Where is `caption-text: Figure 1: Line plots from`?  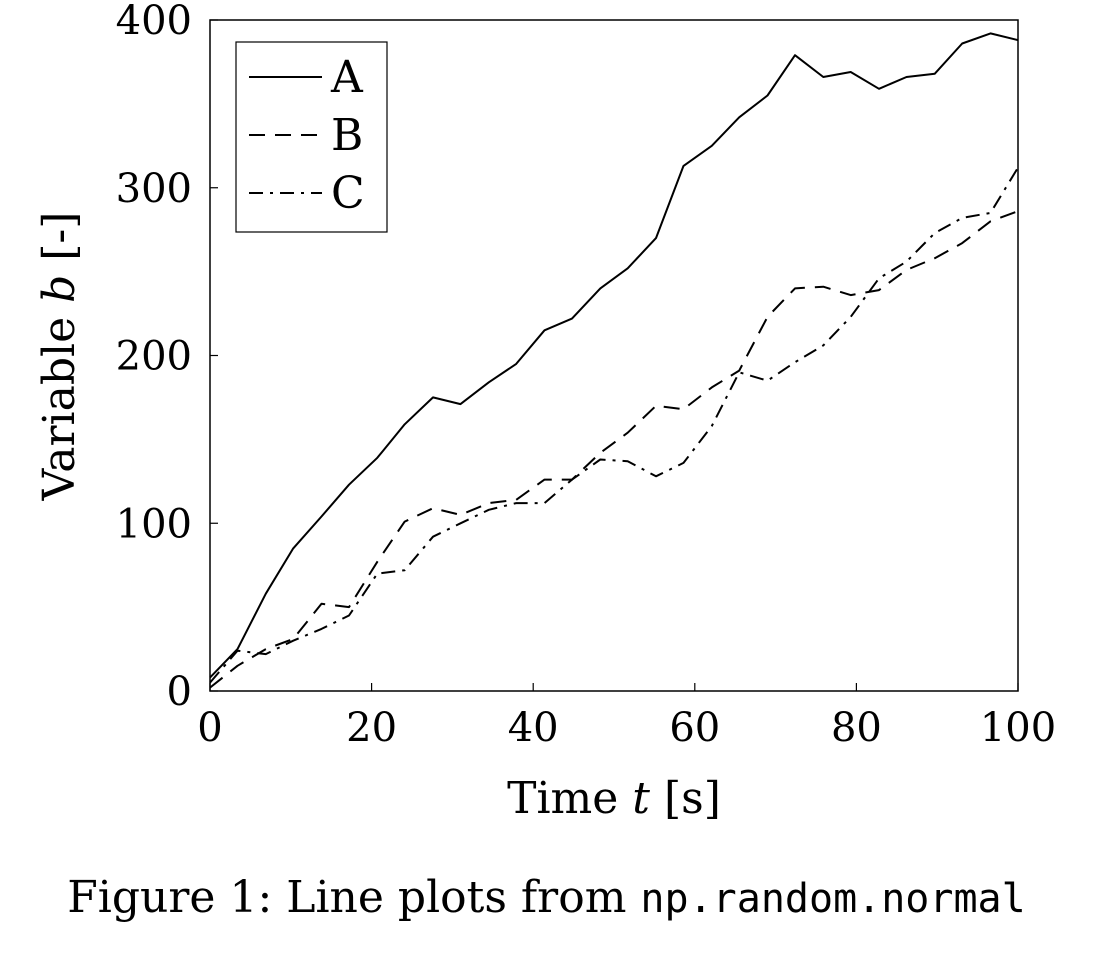 caption-text: Figure 1: Line plots from is located at coordinates (354, 897).